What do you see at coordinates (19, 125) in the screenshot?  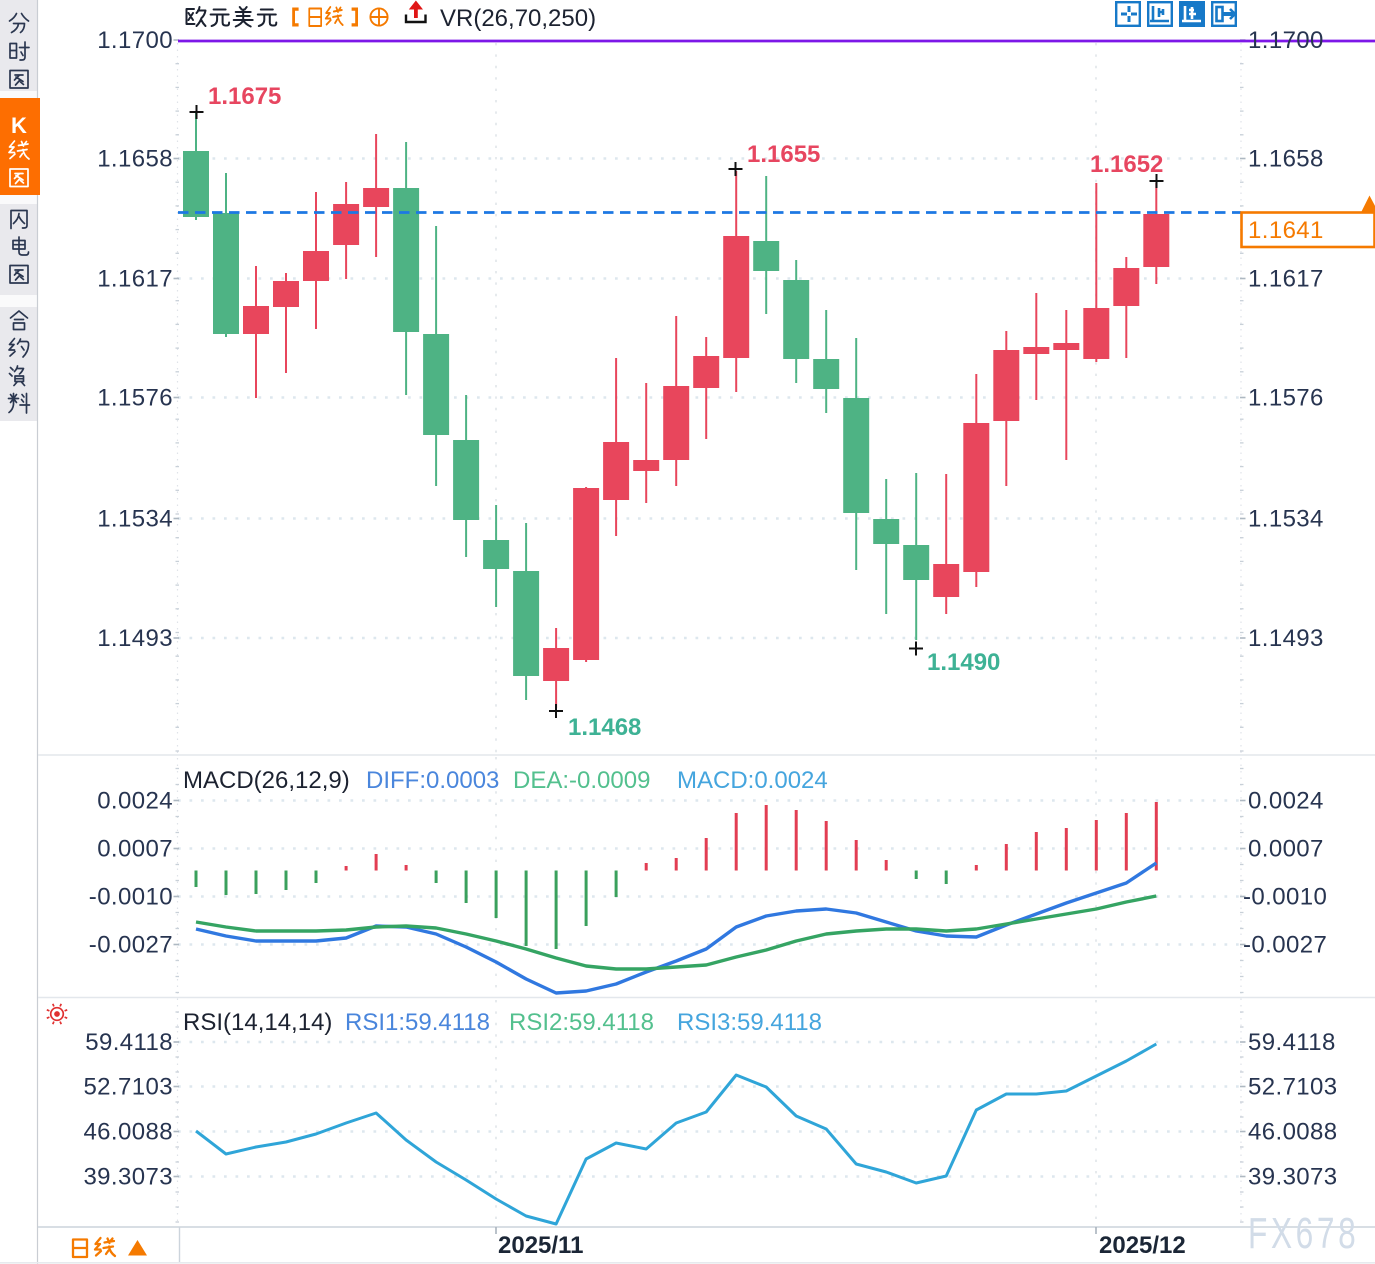 I see `svg-text: K` at bounding box center [19, 125].